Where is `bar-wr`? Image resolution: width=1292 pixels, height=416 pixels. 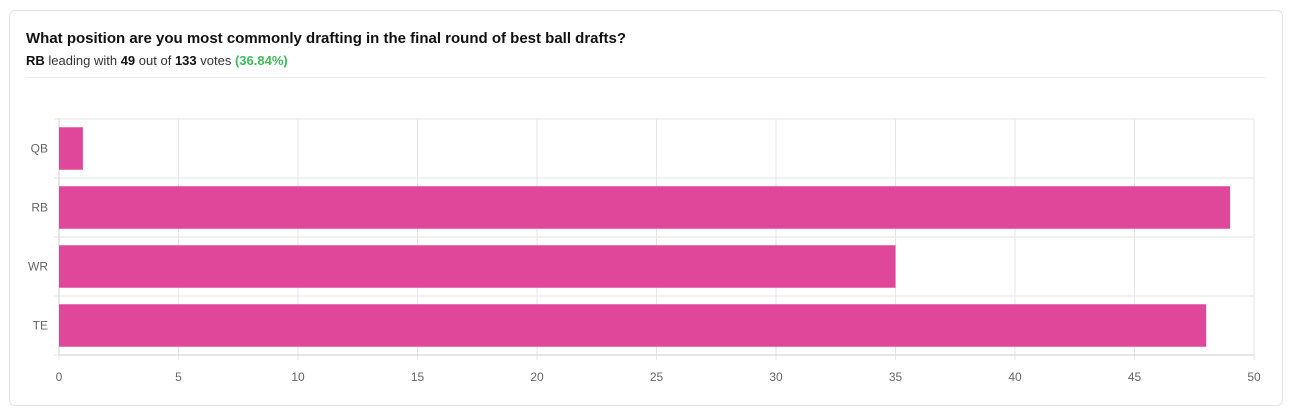 bar-wr is located at coordinates (477, 266).